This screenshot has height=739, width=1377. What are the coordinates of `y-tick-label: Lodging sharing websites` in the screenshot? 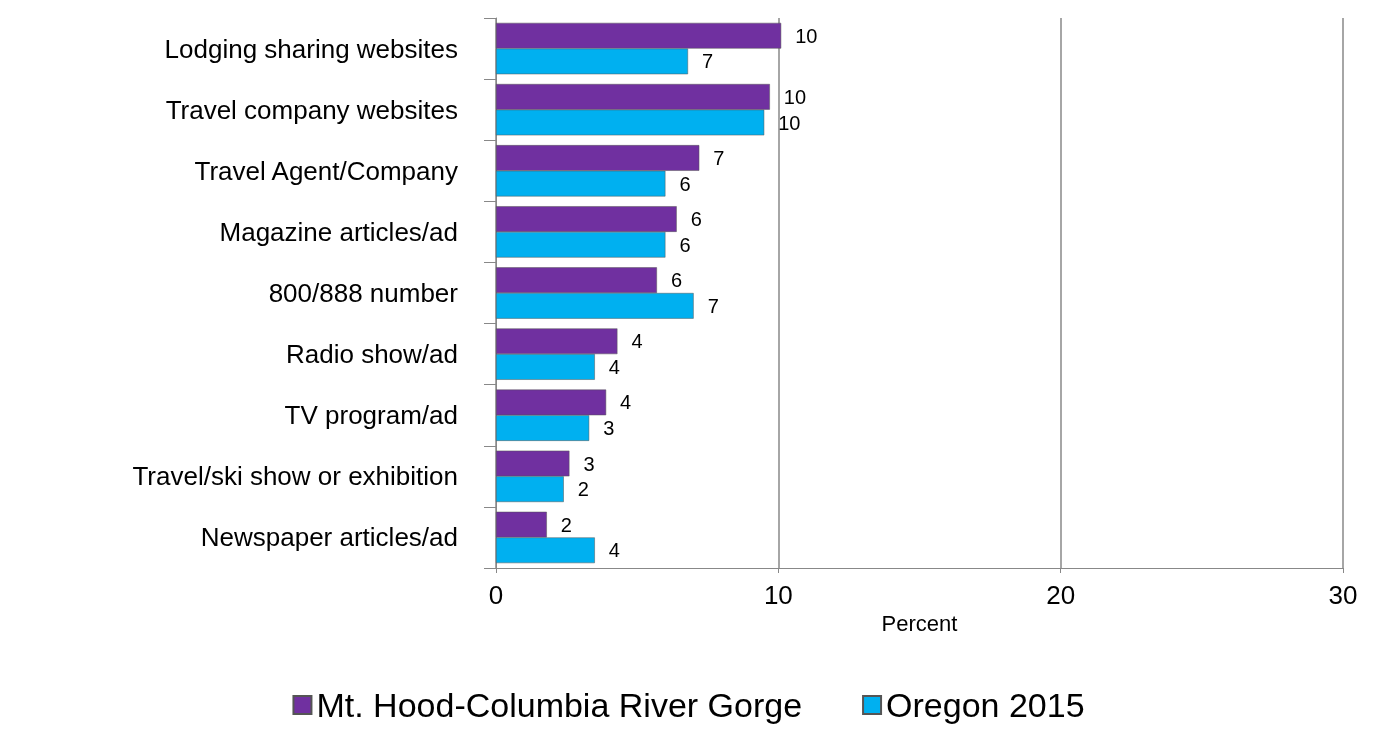 It's located at (311, 48).